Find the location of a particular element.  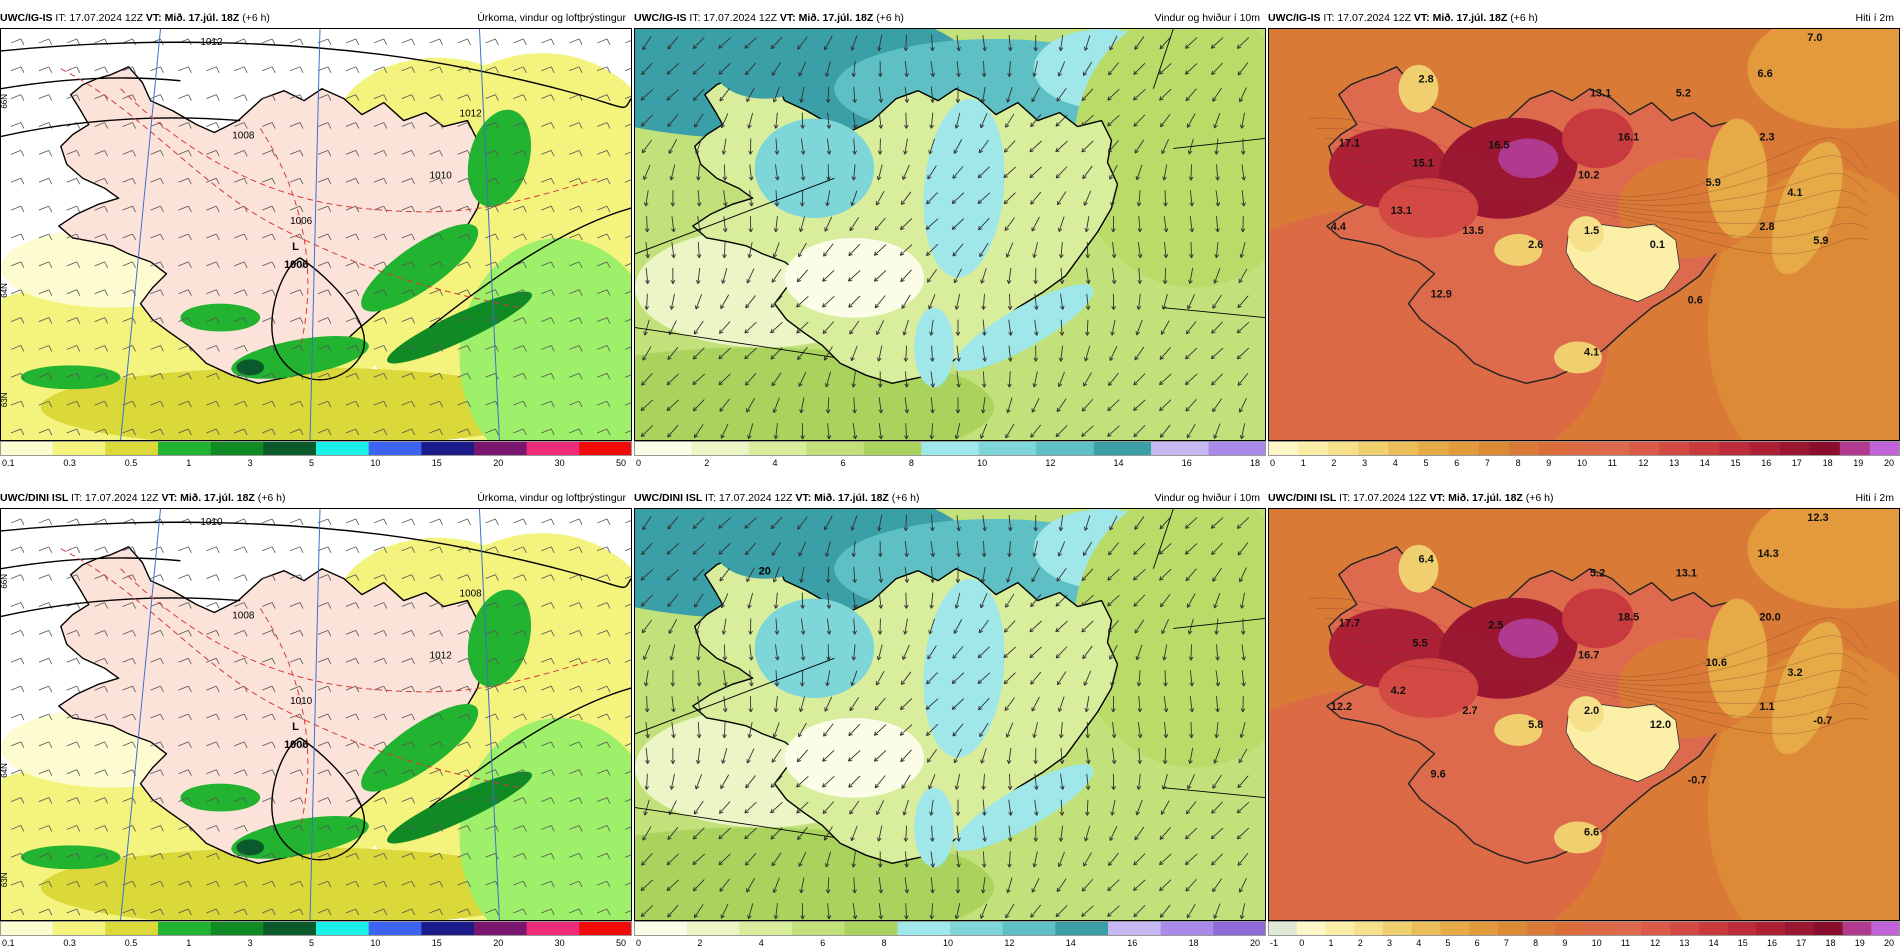

temperature-value-label: 2.5 is located at coordinates (1495, 625).